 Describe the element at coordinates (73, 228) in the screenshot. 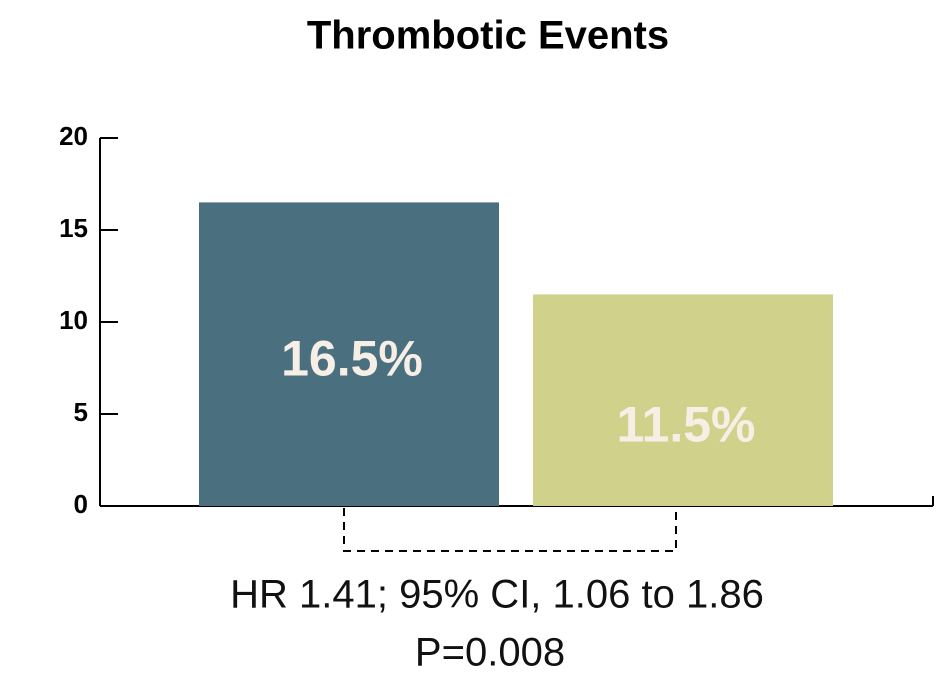

I see `y-tick-label: 15` at that location.